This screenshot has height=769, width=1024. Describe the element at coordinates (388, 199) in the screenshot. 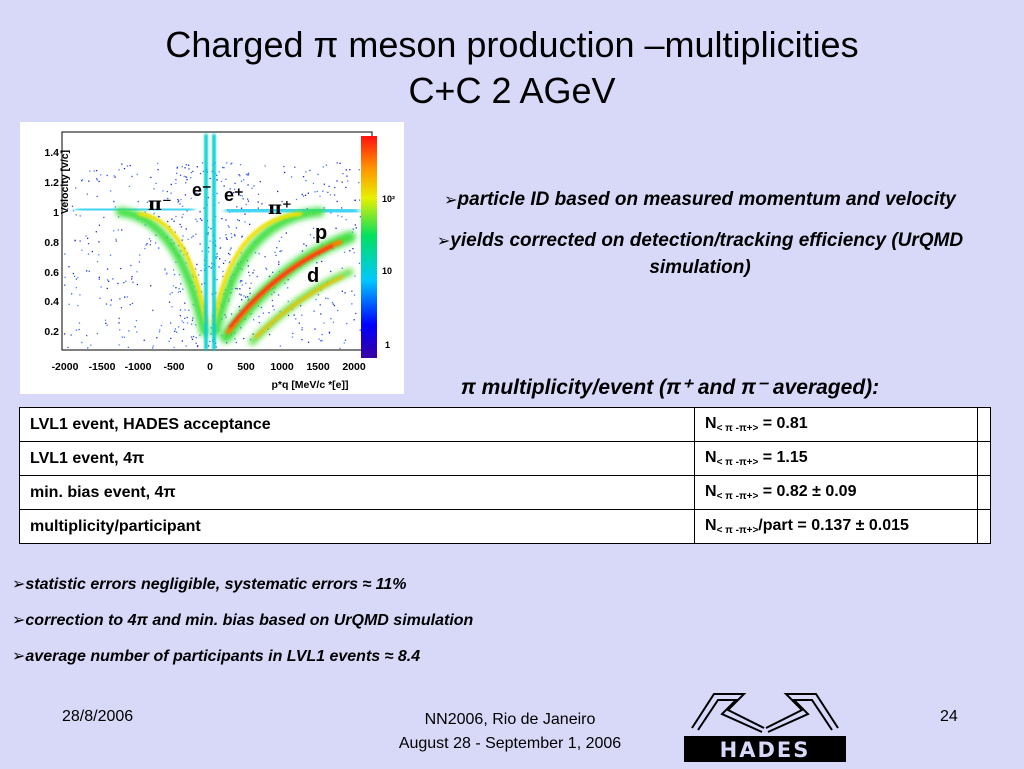

I see `colorbar-tick: 10²` at that location.